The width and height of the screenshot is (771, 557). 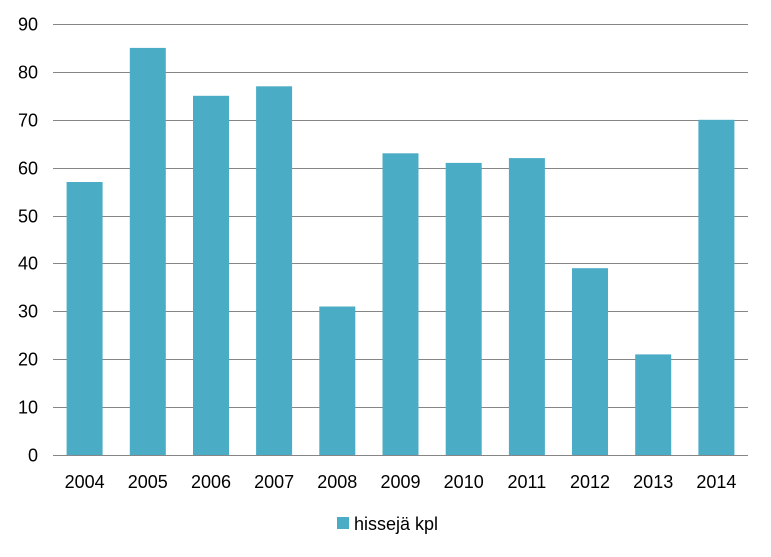 I want to click on bar-2014, so click(x=716, y=287).